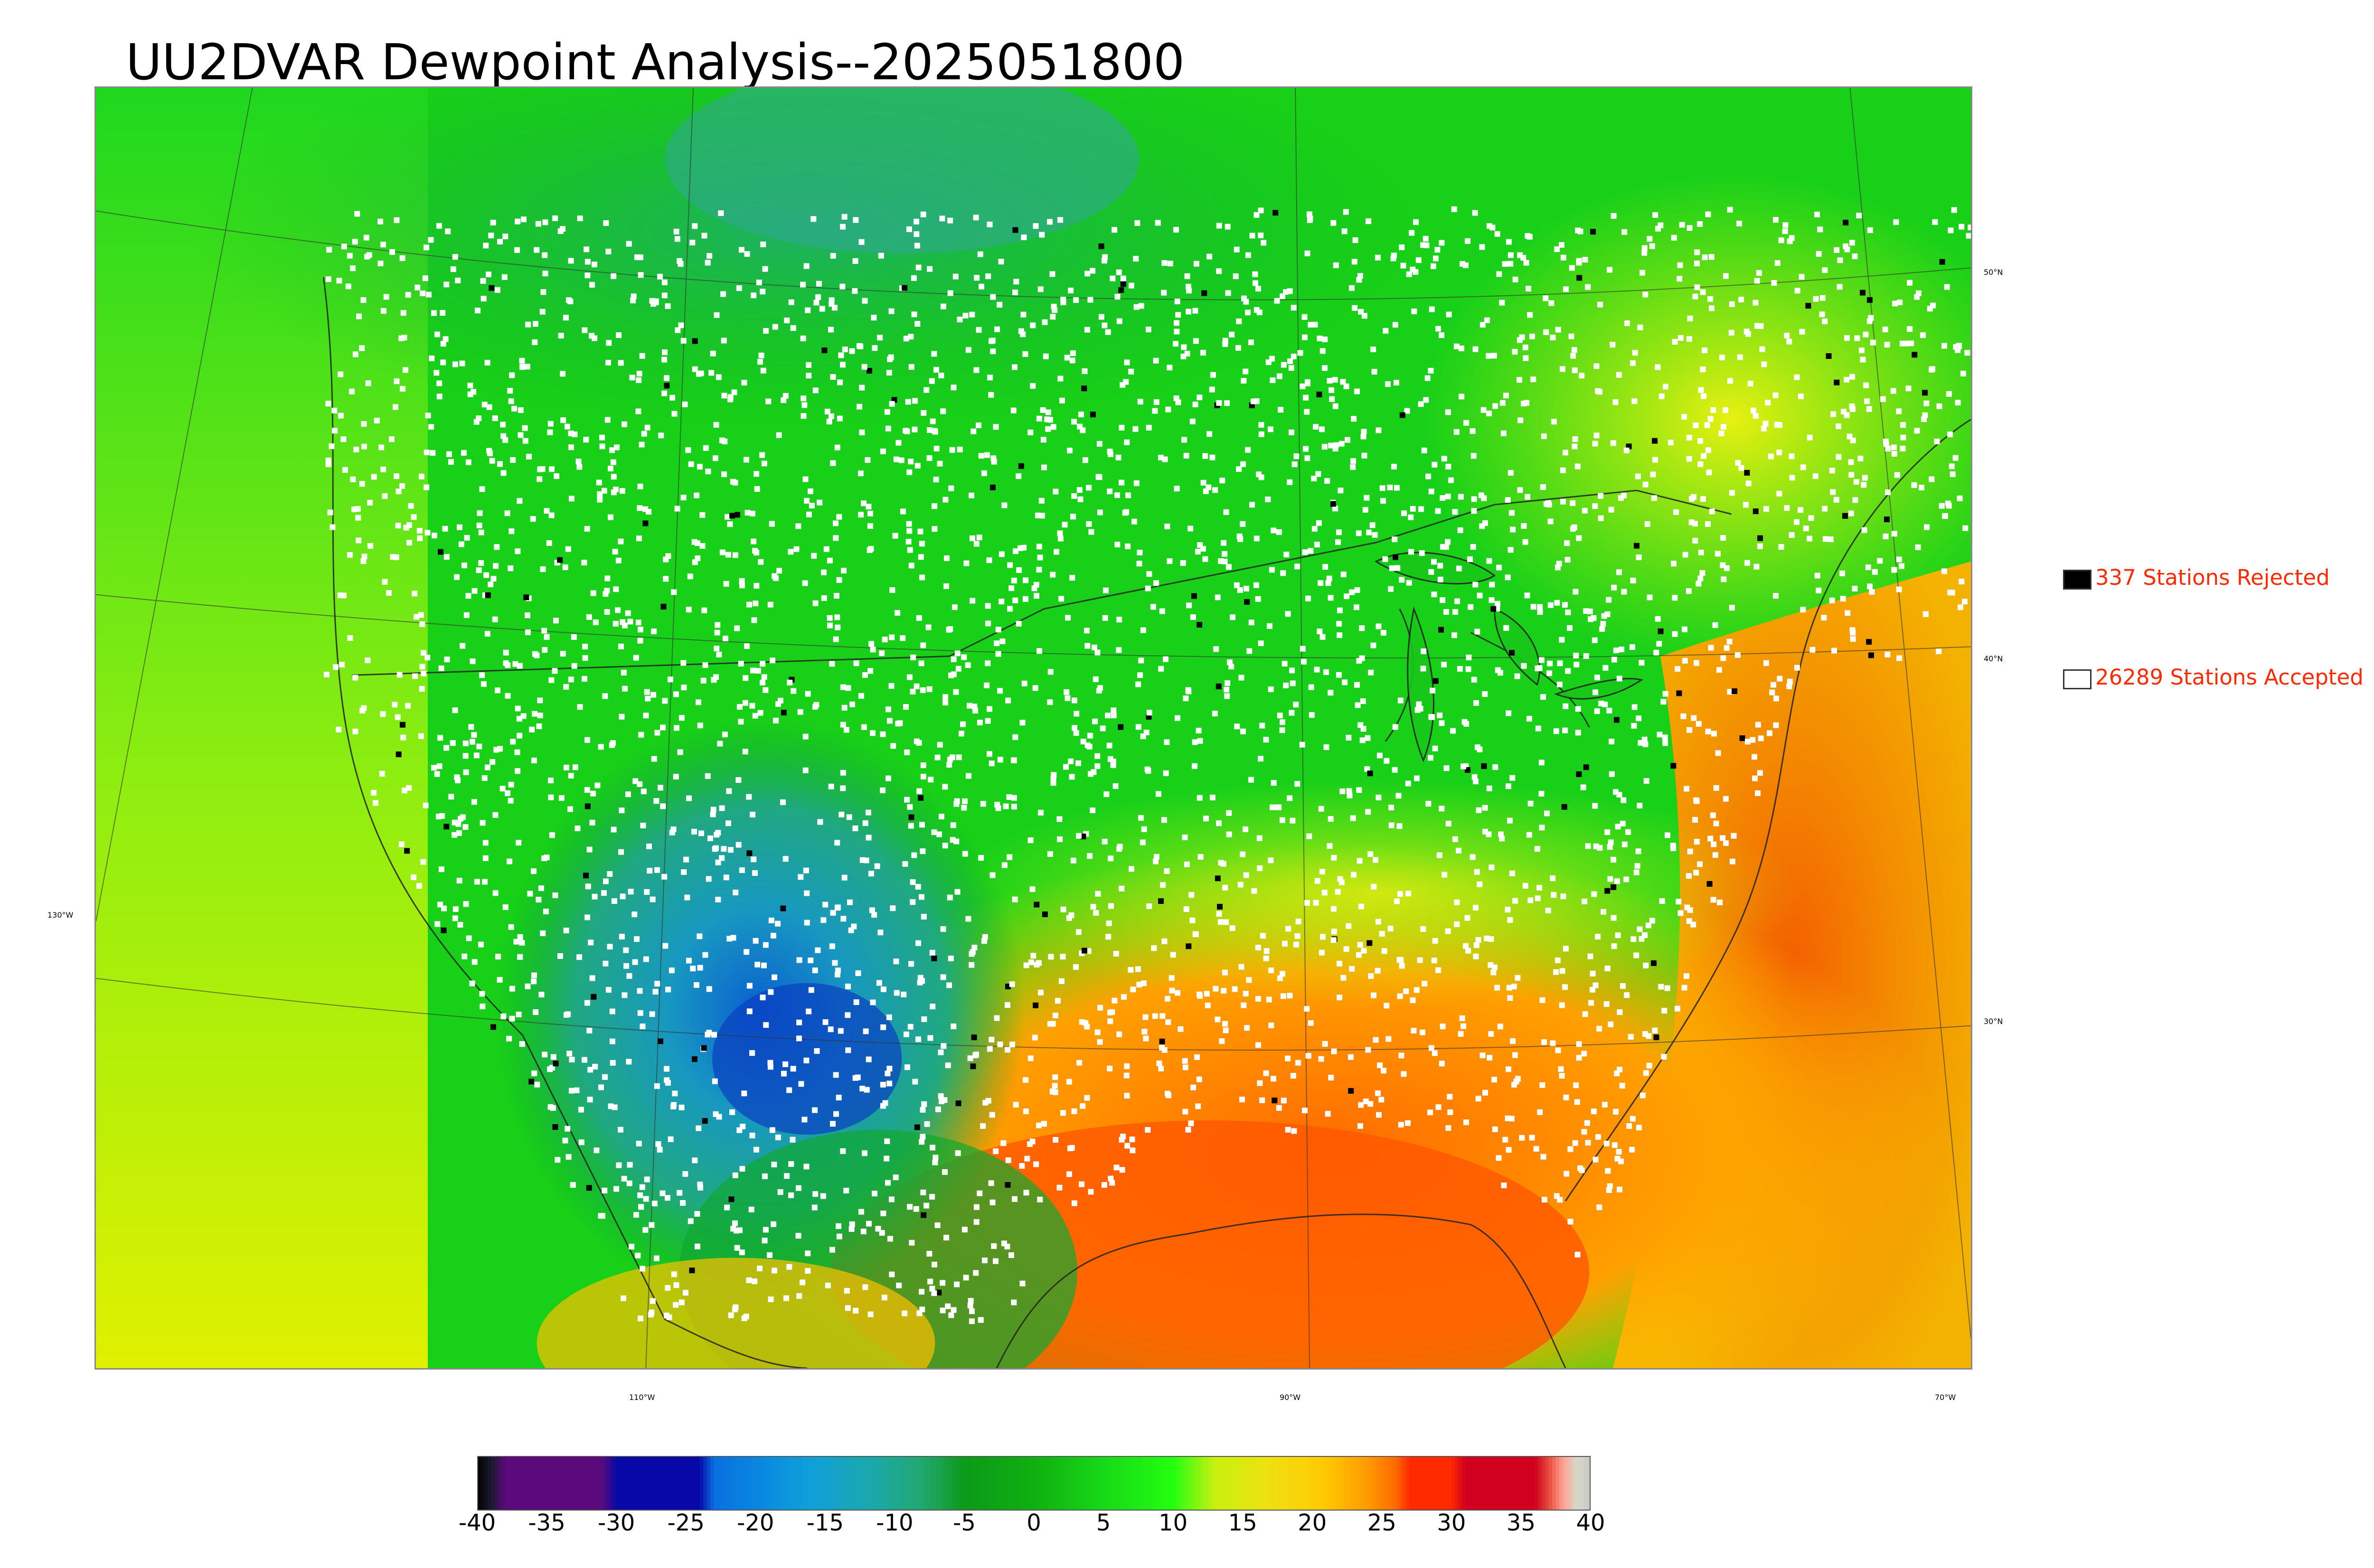 The height and width of the screenshot is (1568, 2374). What do you see at coordinates (1034, 1484) in the screenshot?
I see `colorbar` at bounding box center [1034, 1484].